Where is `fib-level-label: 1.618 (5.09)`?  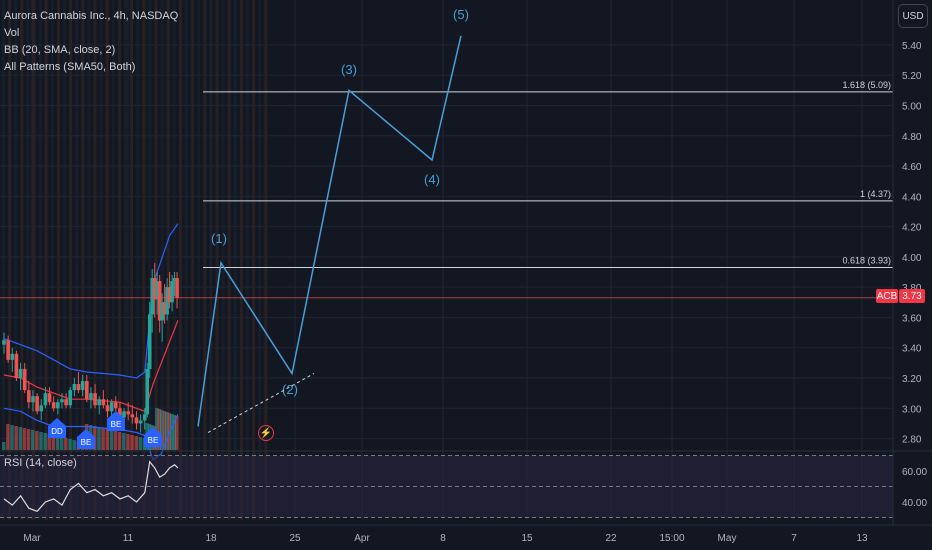 fib-level-label: 1.618 (5.09) is located at coordinates (866, 85).